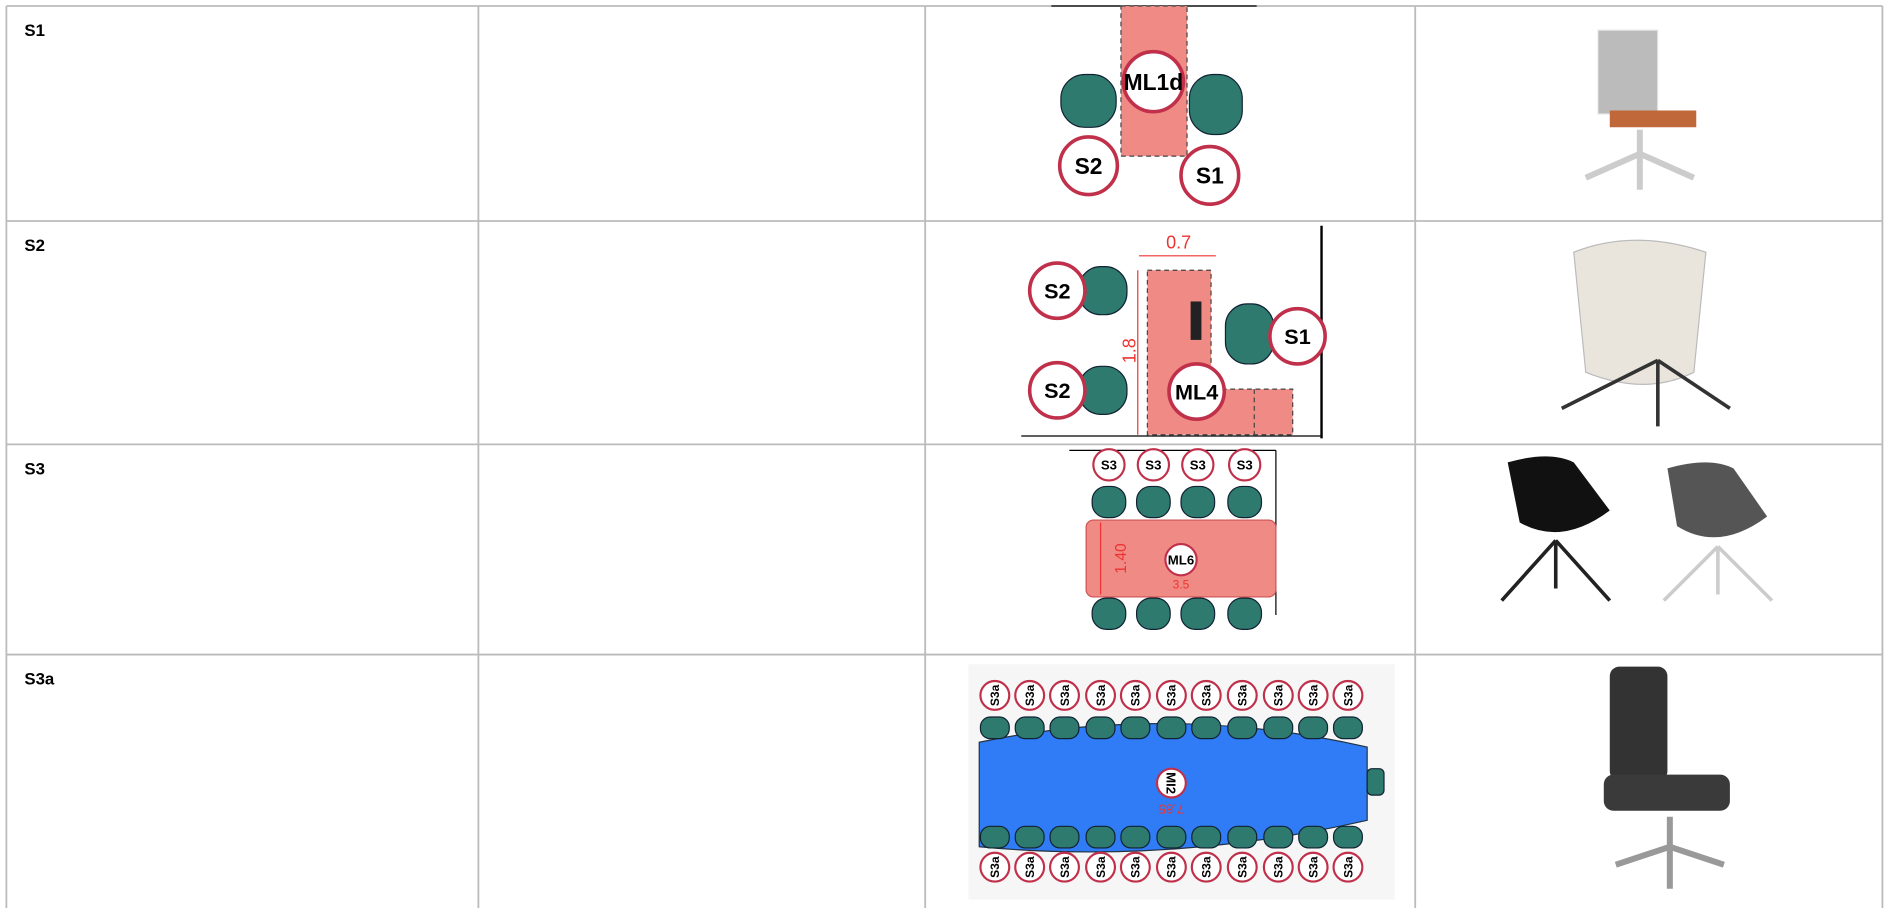 Image resolution: width=1884 pixels, height=913 pixels. Describe the element at coordinates (1637, 529) in the screenshot. I see `chair-photo-s3` at that location.